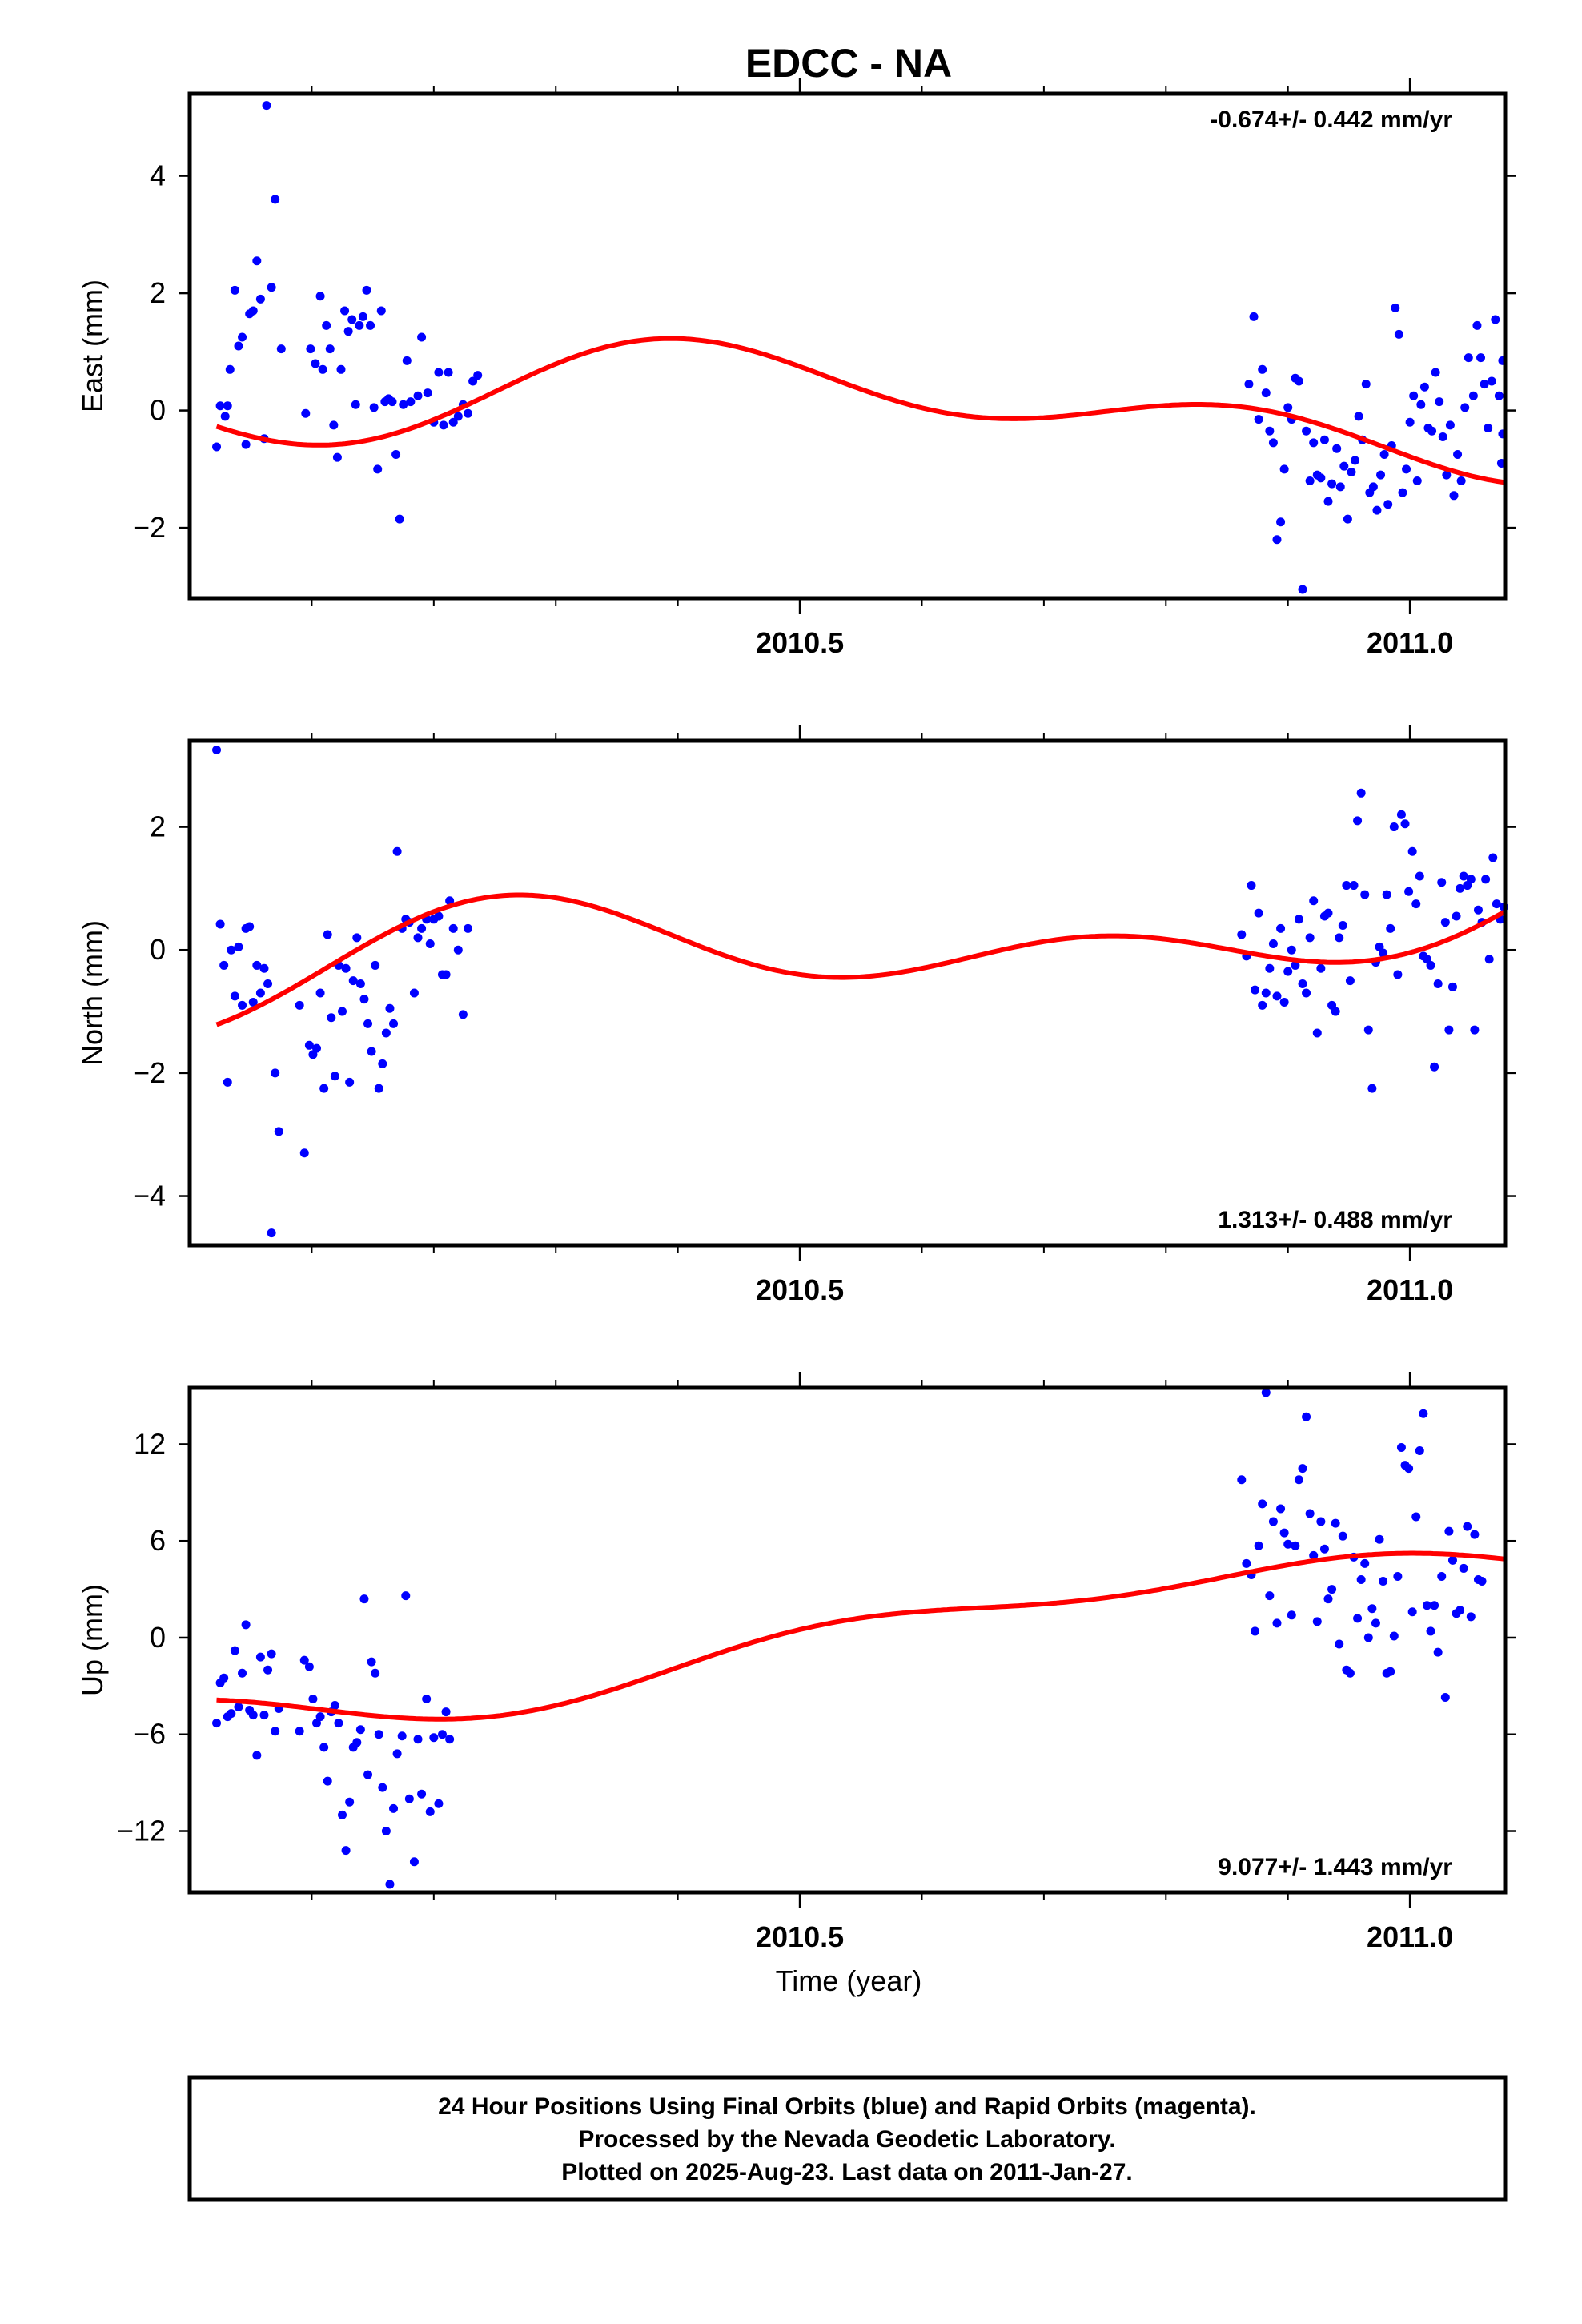 This screenshot has width=1582, height=2324. What do you see at coordinates (158, 1540) in the screenshot?
I see `up-y-tick-label: 6` at bounding box center [158, 1540].